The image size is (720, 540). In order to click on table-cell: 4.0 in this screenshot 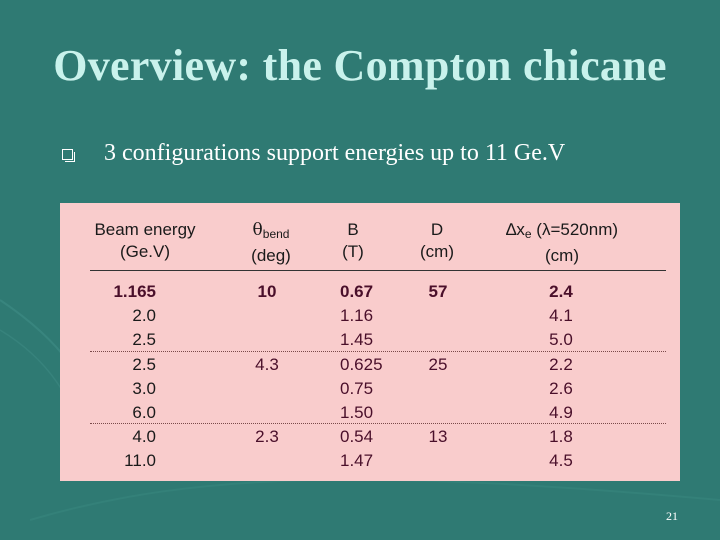, I will do `click(144, 437)`.